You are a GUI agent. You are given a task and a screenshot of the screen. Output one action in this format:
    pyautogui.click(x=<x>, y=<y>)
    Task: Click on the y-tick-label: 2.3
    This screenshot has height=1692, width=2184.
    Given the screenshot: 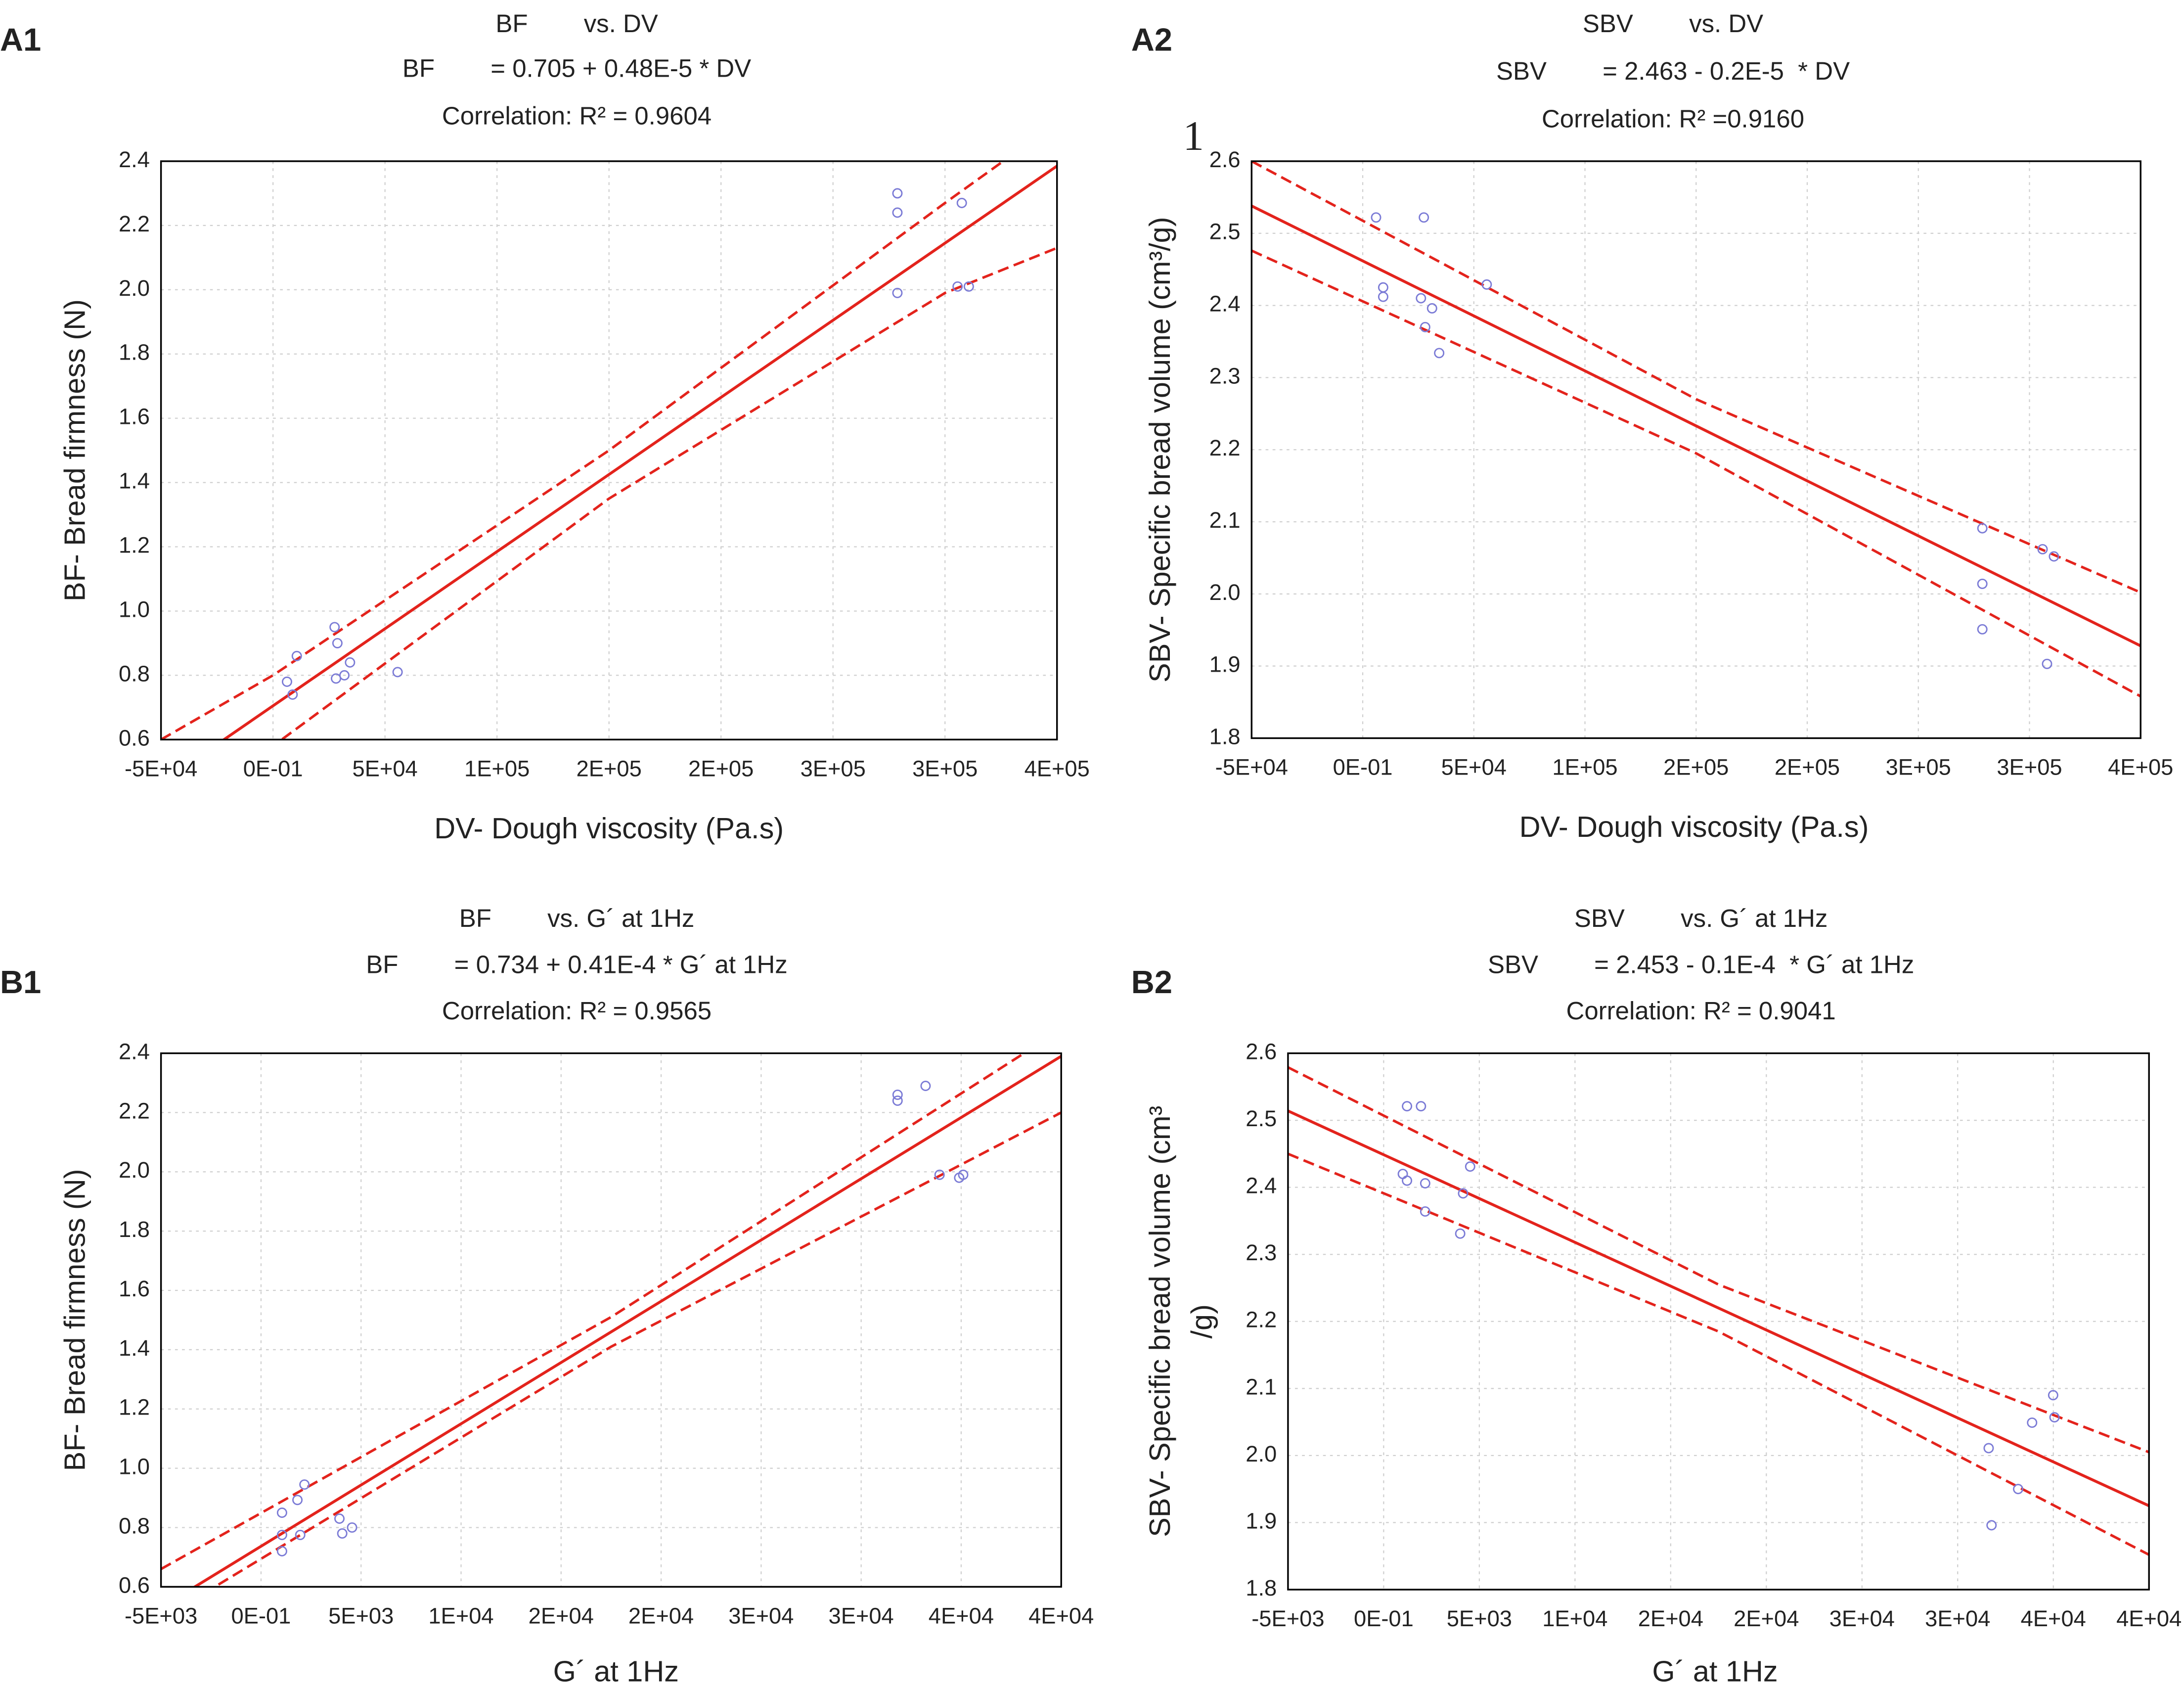 What is the action you would take?
    pyautogui.click(x=1225, y=375)
    